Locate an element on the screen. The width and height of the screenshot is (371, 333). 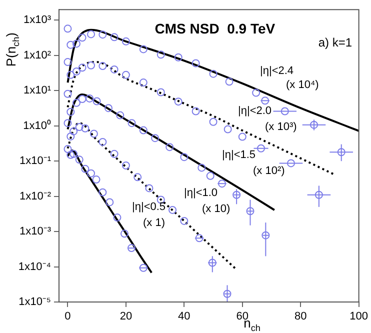
annotation: |η|<0.5 is located at coordinates (149, 207).